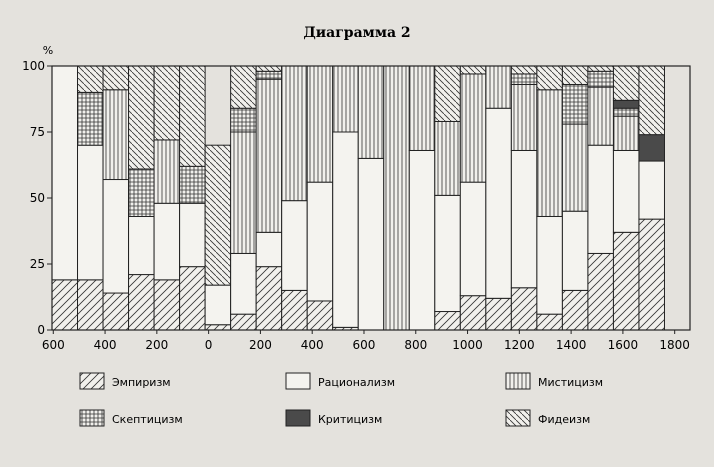 This screenshot has width=714, height=467. I want to click on x-tick-label: 1400, so click(571, 345).